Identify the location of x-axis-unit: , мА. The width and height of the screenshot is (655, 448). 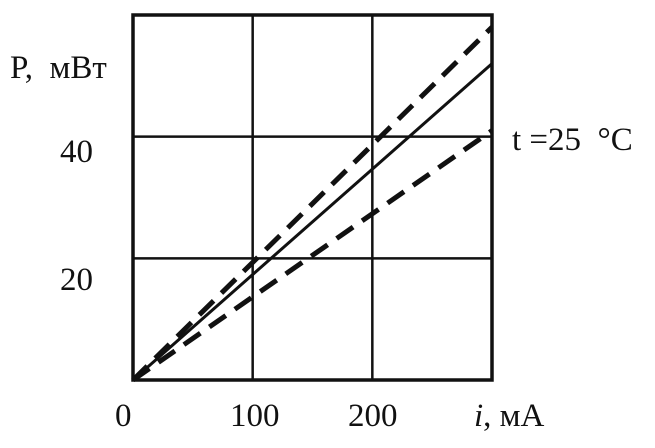
(513, 416).